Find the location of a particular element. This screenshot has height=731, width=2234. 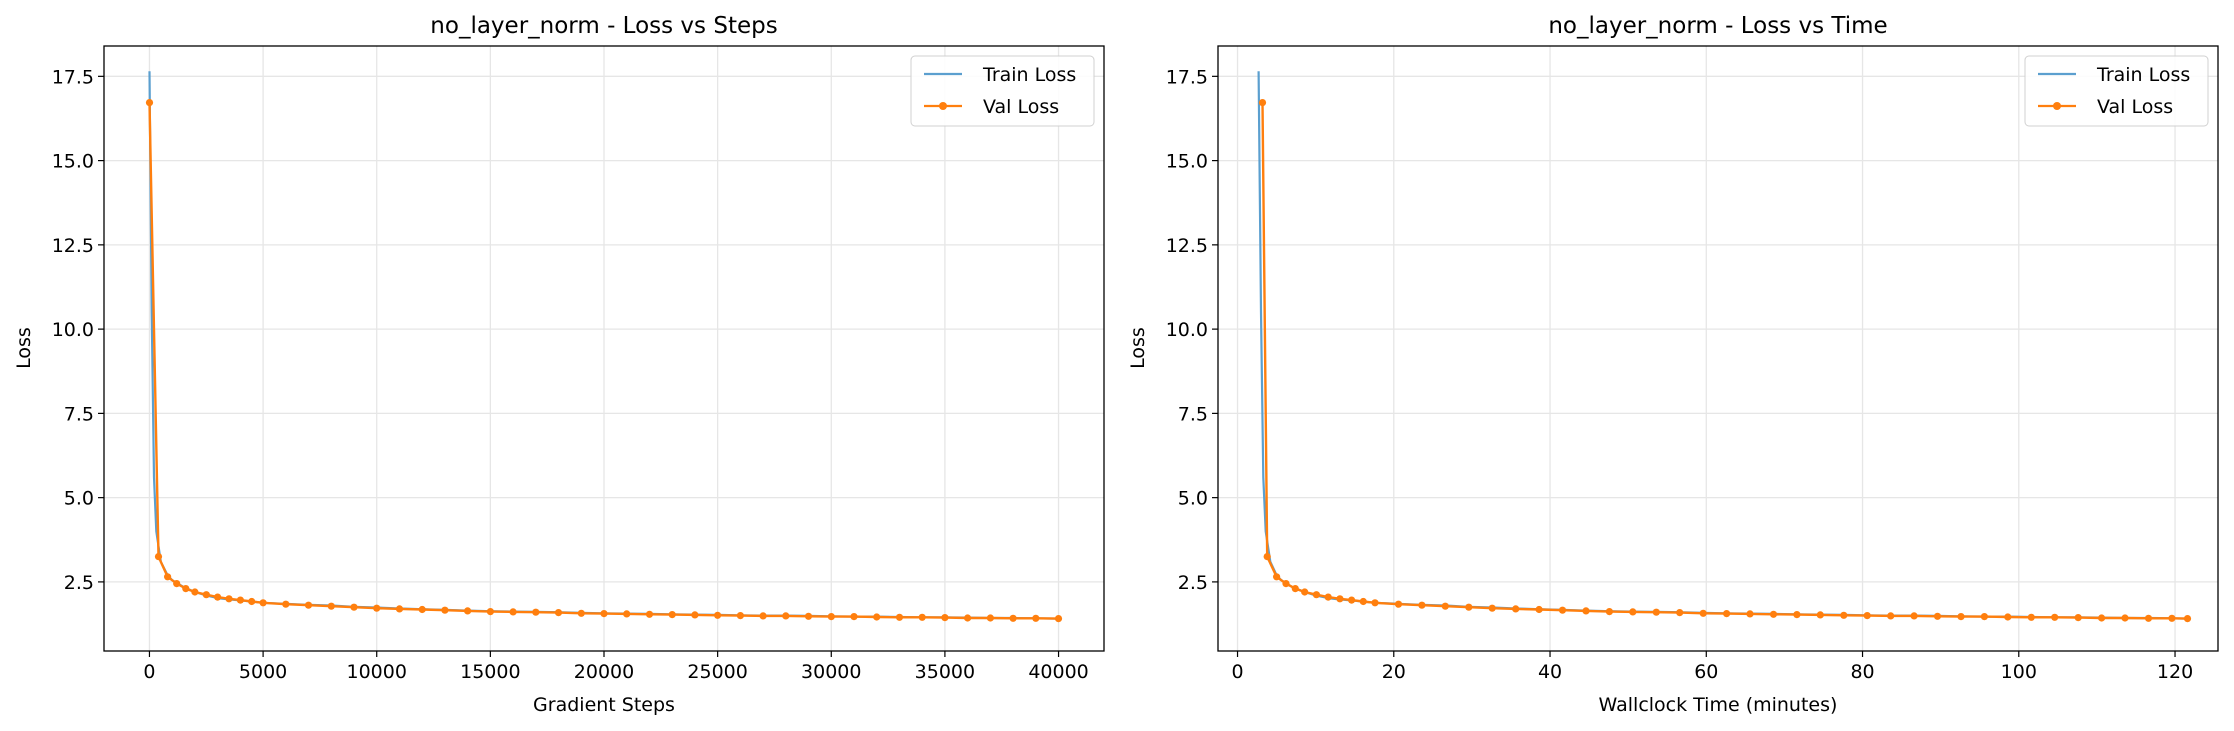

x-tick-label: 40000 is located at coordinates (1058, 672).